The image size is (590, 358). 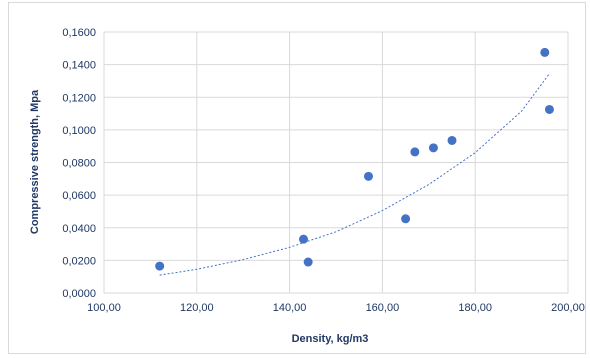 What do you see at coordinates (568, 308) in the screenshot?
I see `x-tick-label: 200,00` at bounding box center [568, 308].